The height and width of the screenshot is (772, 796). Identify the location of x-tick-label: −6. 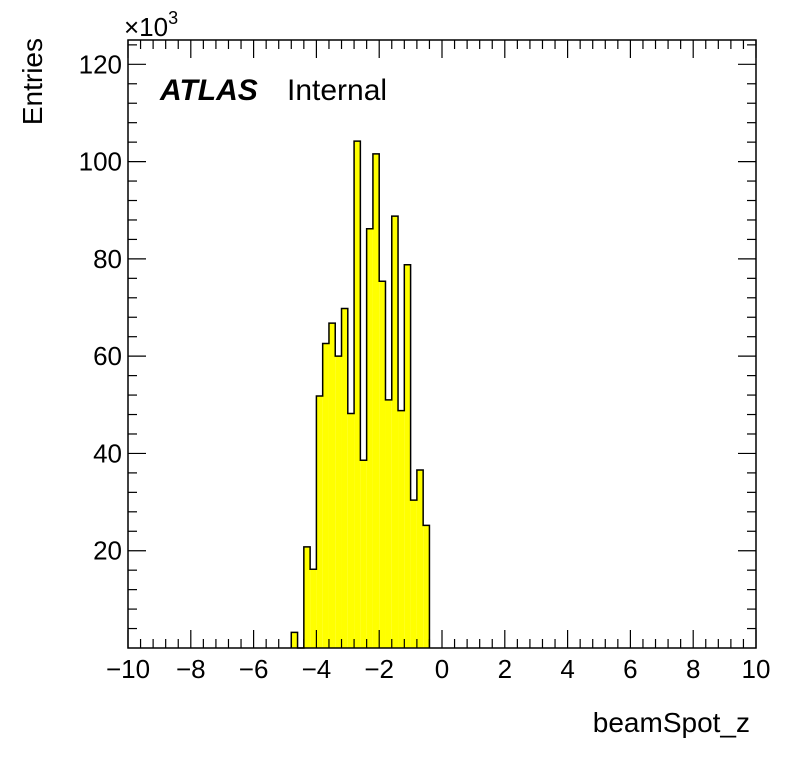
(254, 669).